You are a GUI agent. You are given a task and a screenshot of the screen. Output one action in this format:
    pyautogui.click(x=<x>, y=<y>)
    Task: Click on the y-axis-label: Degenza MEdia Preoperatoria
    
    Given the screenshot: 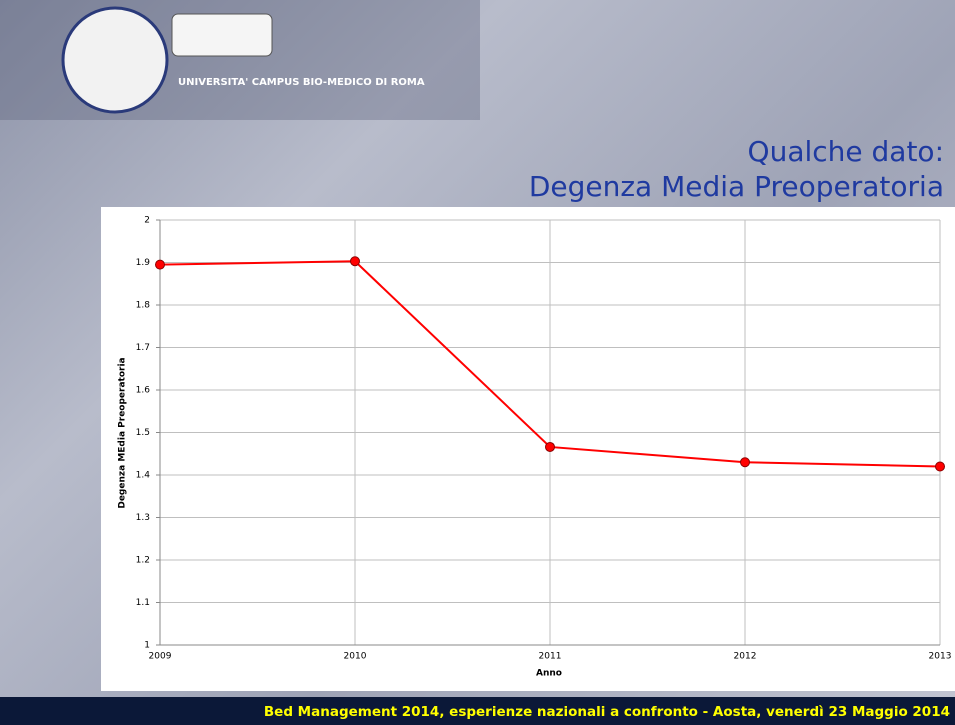 What is the action you would take?
    pyautogui.click(x=123, y=432)
    